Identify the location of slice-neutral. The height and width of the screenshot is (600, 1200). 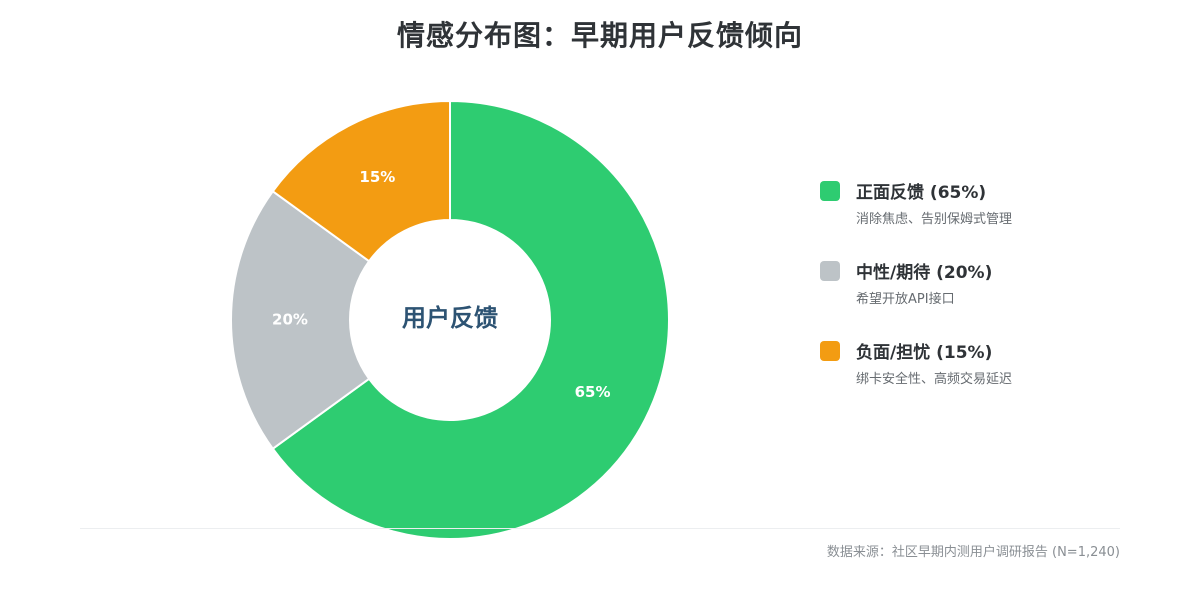
(300, 320).